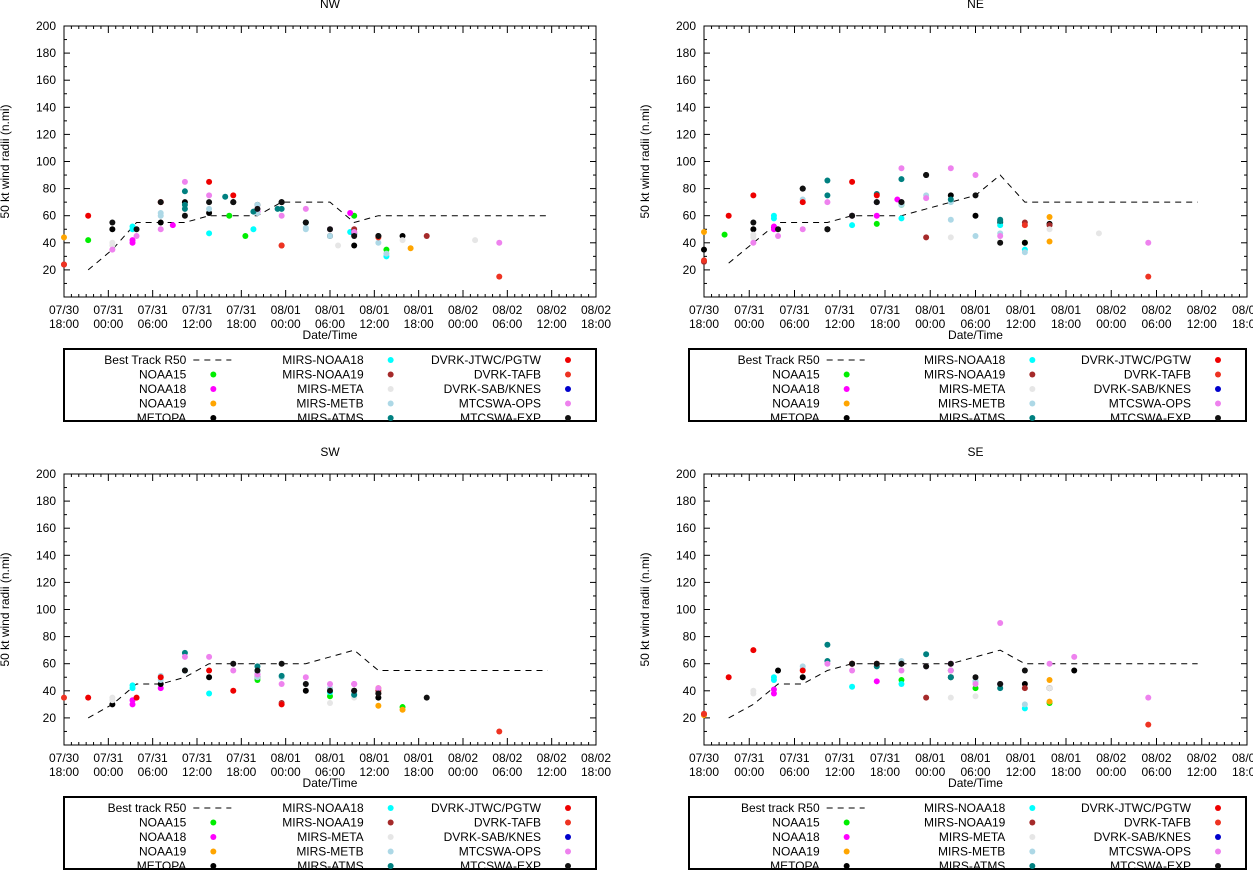 This screenshot has width=1253, height=870. Describe the element at coordinates (500, 852) in the screenshot. I see `legend-label: MTCSWA-OPS` at that location.